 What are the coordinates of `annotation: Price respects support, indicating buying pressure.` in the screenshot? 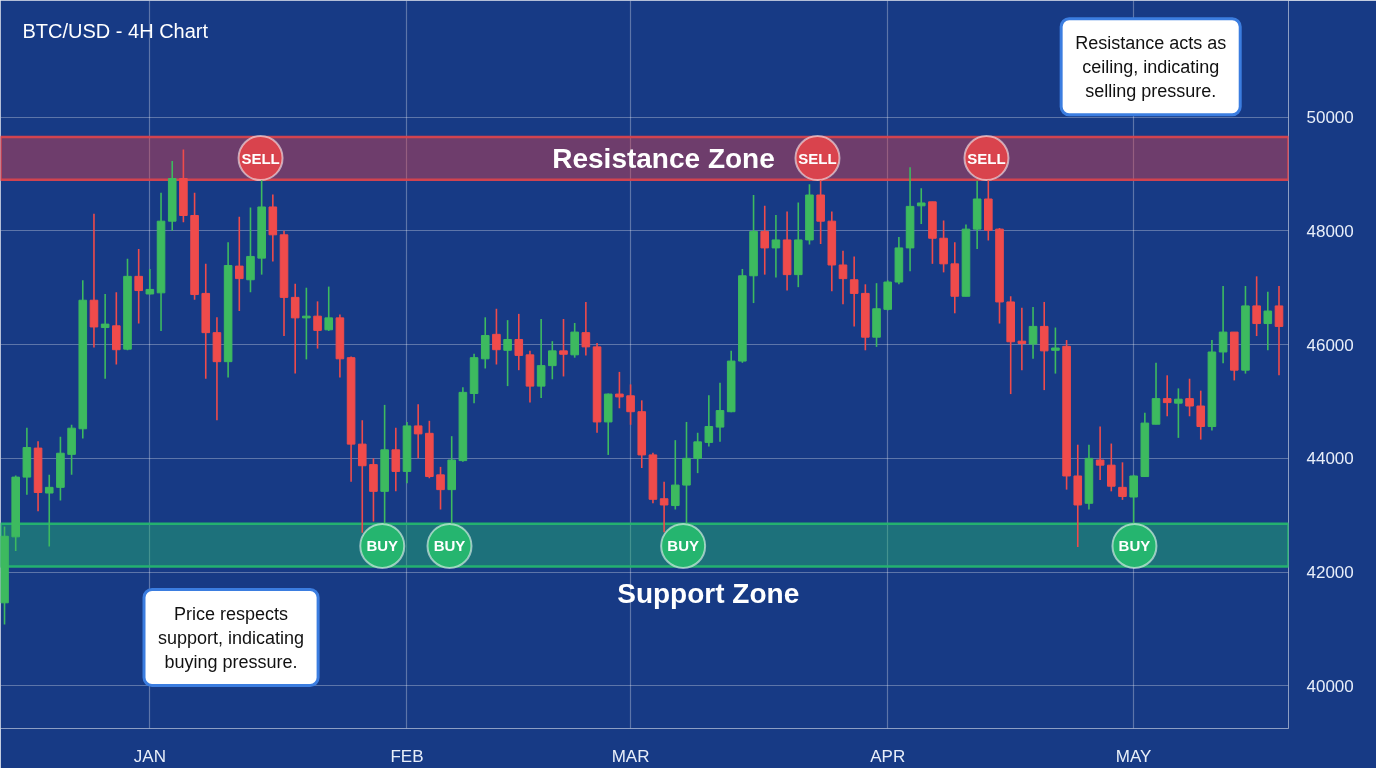 It's located at (231, 637).